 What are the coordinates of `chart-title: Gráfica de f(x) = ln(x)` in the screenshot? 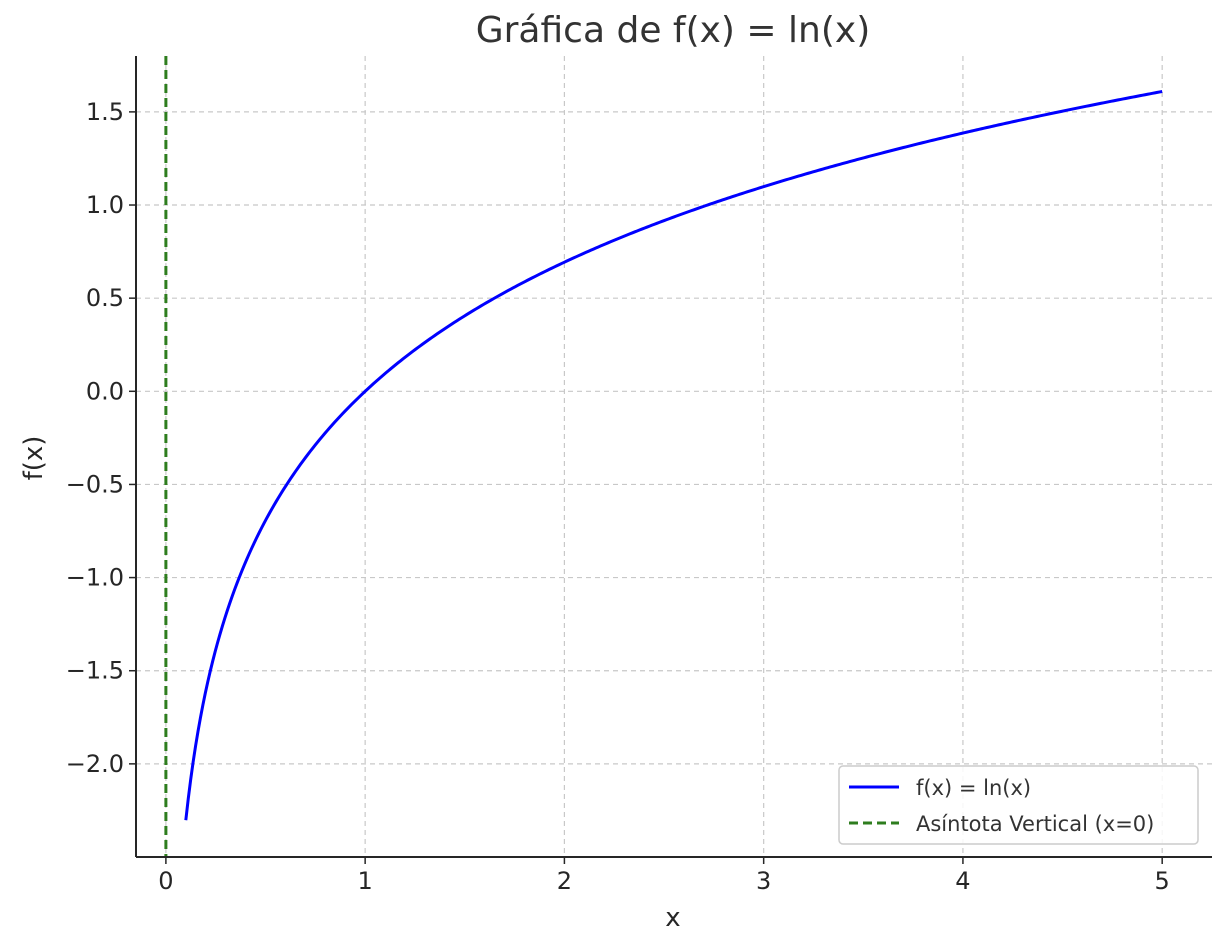 It's located at (673, 30).